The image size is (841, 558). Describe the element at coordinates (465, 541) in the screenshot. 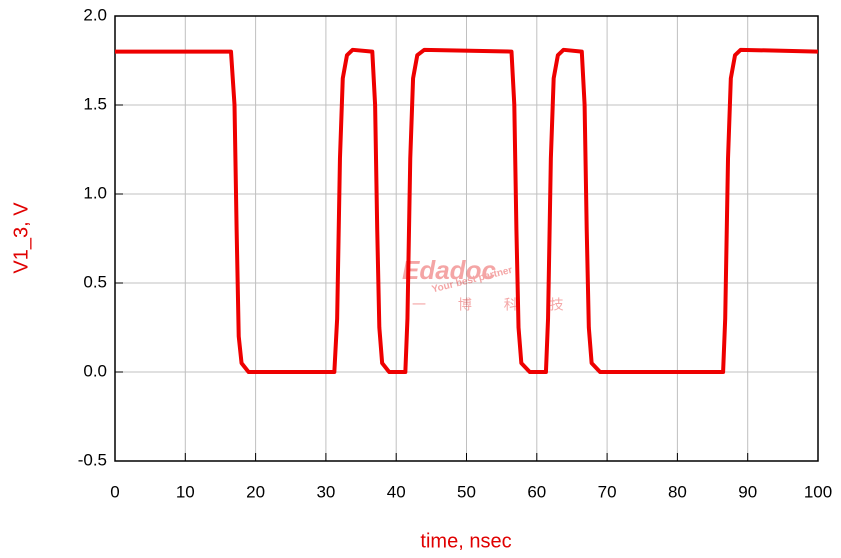

I see `x-axis-title: time, nsec` at that location.